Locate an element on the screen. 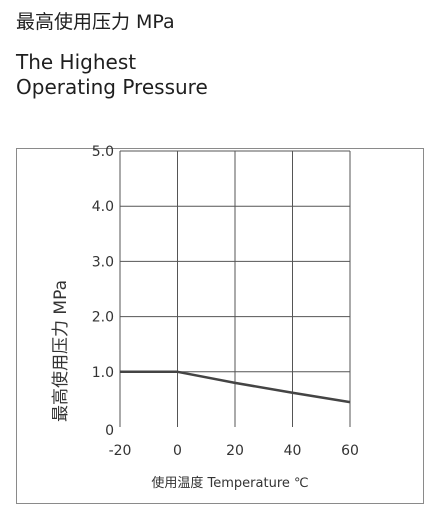  chart-series is located at coordinates (235, 387).